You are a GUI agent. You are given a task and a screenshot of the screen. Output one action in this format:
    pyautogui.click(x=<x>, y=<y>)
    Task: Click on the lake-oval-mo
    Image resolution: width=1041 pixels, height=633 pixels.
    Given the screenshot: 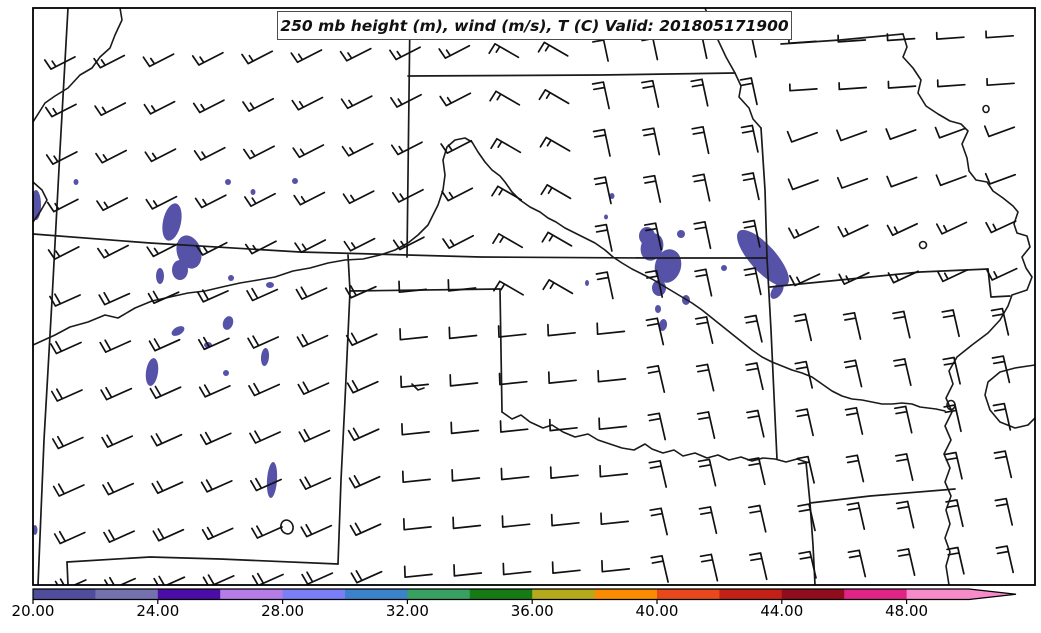 What is the action you would take?
    pyautogui.click(x=923, y=245)
    